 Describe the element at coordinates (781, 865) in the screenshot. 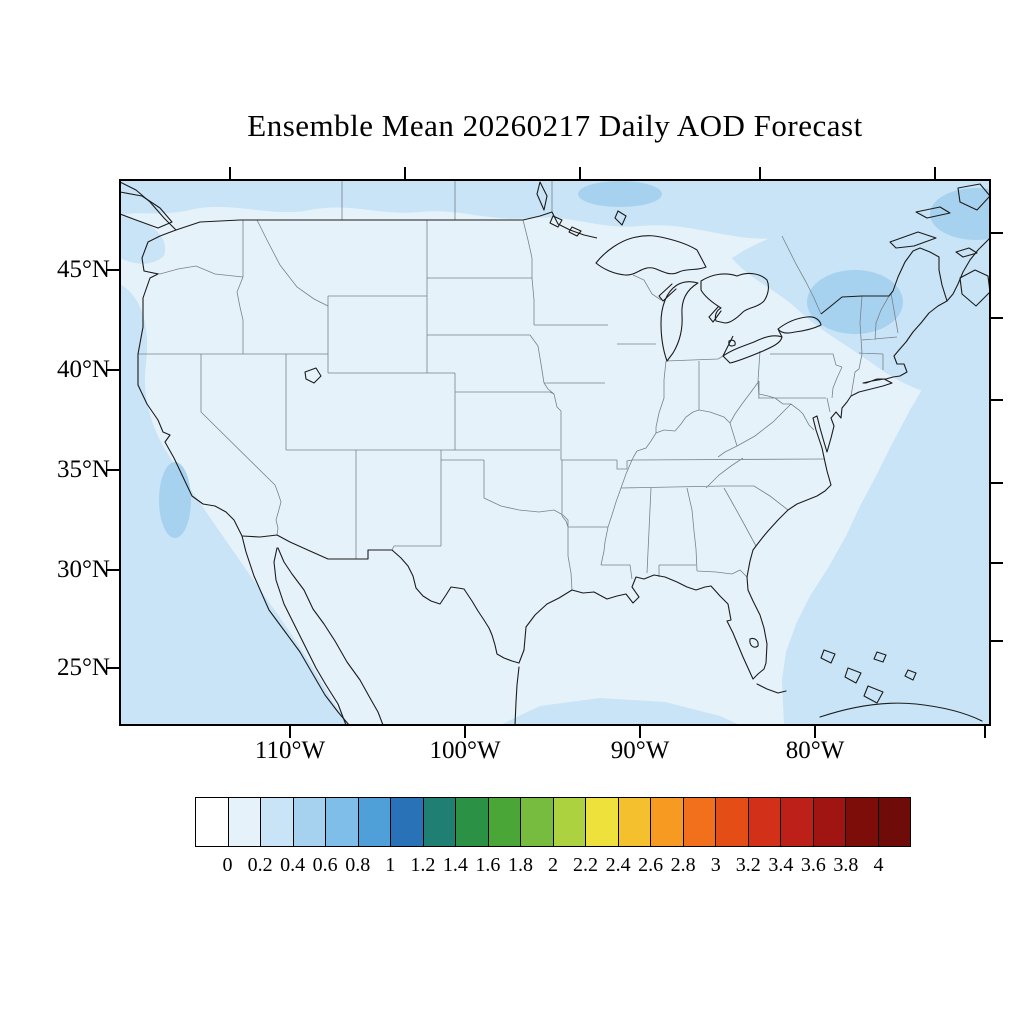

I see `colorbar-tick-label: 3.4` at that location.